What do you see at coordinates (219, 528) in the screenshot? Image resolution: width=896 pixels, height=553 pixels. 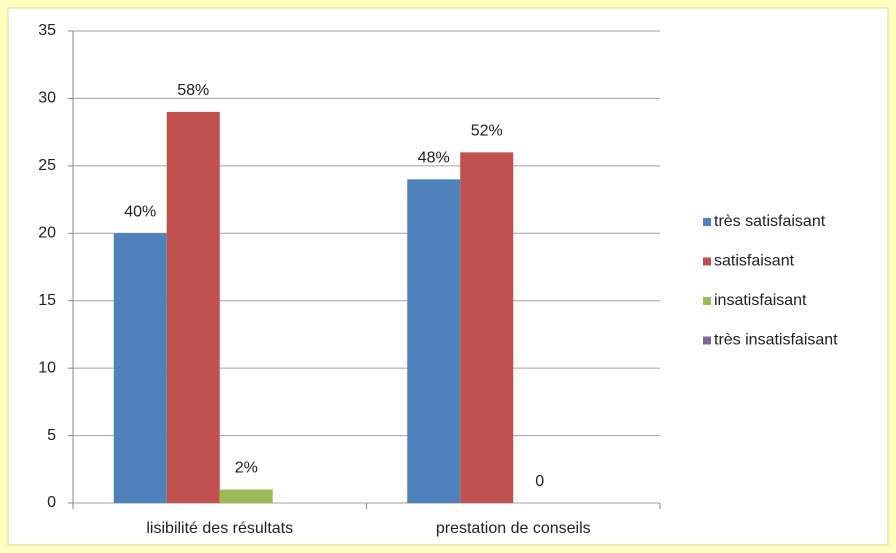 I see `x-tick-label: lisibilité des résultats` at bounding box center [219, 528].